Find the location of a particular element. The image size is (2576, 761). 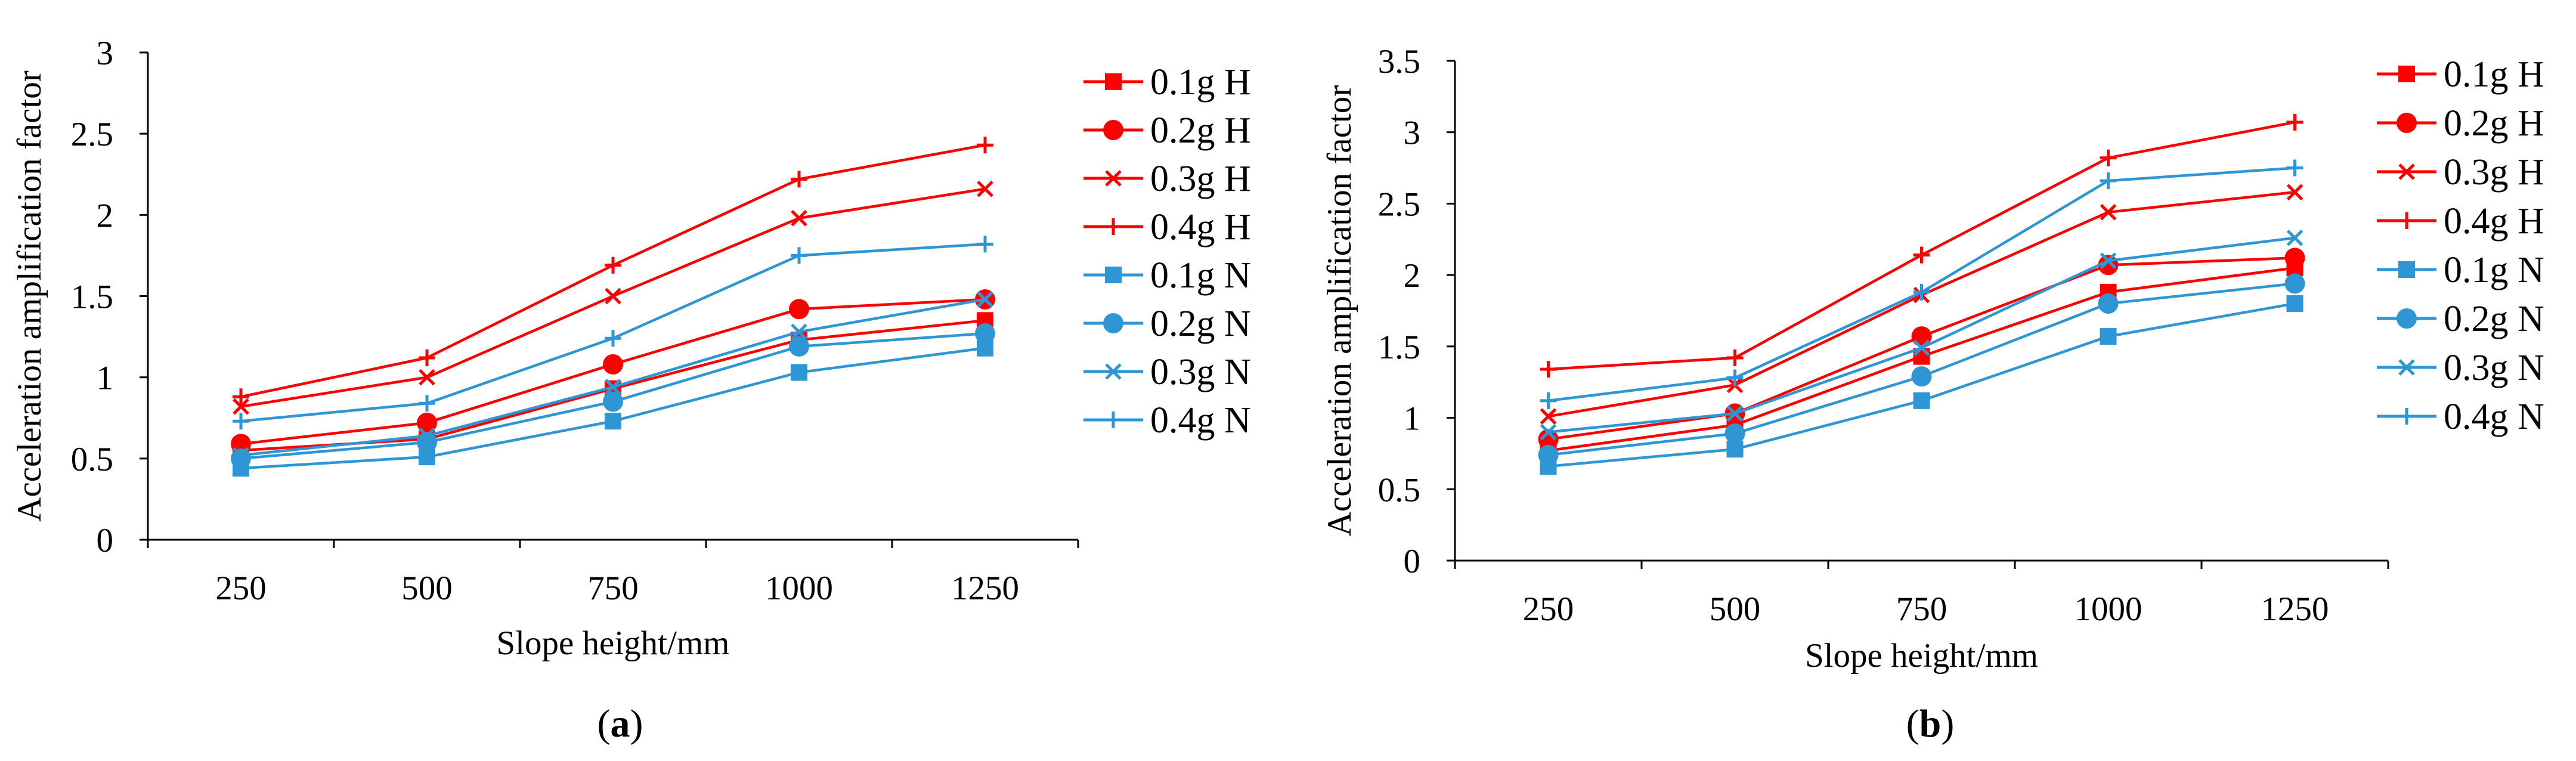

series-0-4g-h is located at coordinates (613, 271).